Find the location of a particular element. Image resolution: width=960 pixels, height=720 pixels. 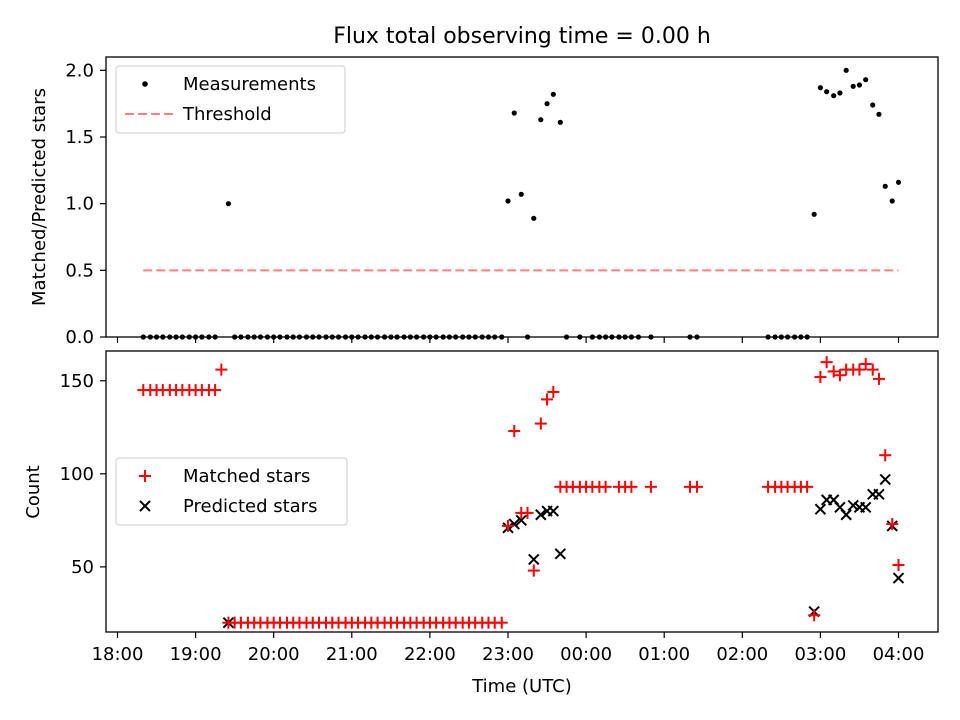

bottom-x-tick-label: 04:00 is located at coordinates (899, 654).